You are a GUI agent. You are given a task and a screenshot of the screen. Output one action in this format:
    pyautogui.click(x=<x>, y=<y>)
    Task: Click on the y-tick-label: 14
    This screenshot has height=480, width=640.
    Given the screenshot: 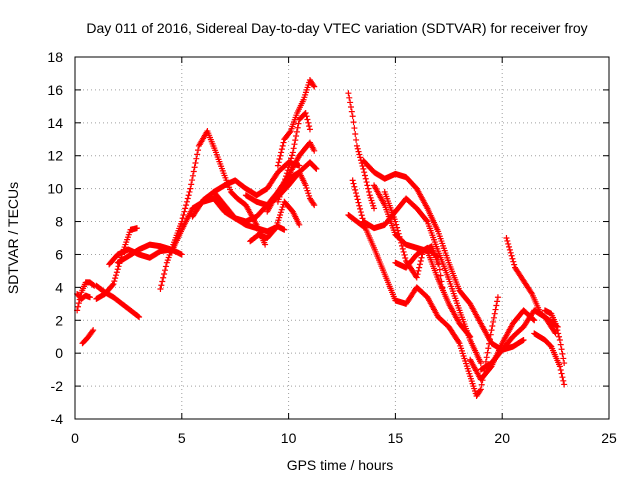 What is the action you would take?
    pyautogui.click(x=55, y=123)
    